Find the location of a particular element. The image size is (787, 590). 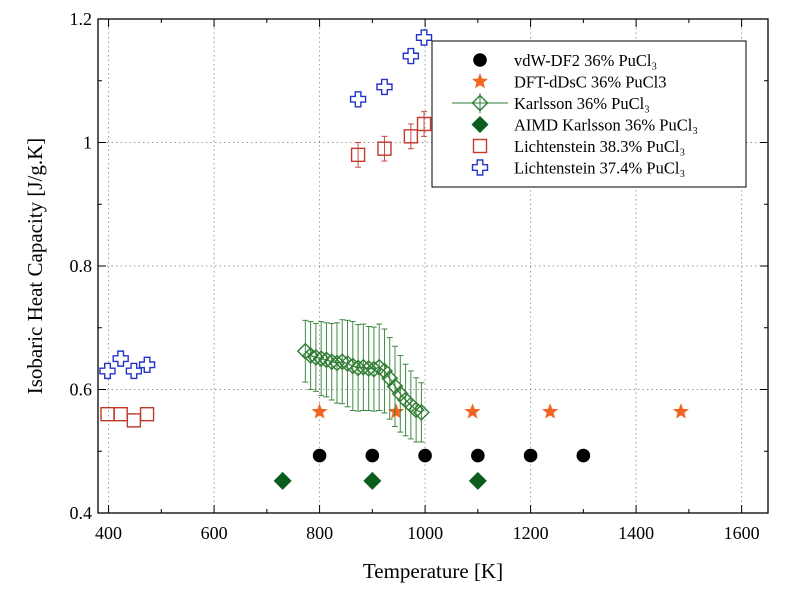

series-diamond-open is located at coordinates (363, 381).